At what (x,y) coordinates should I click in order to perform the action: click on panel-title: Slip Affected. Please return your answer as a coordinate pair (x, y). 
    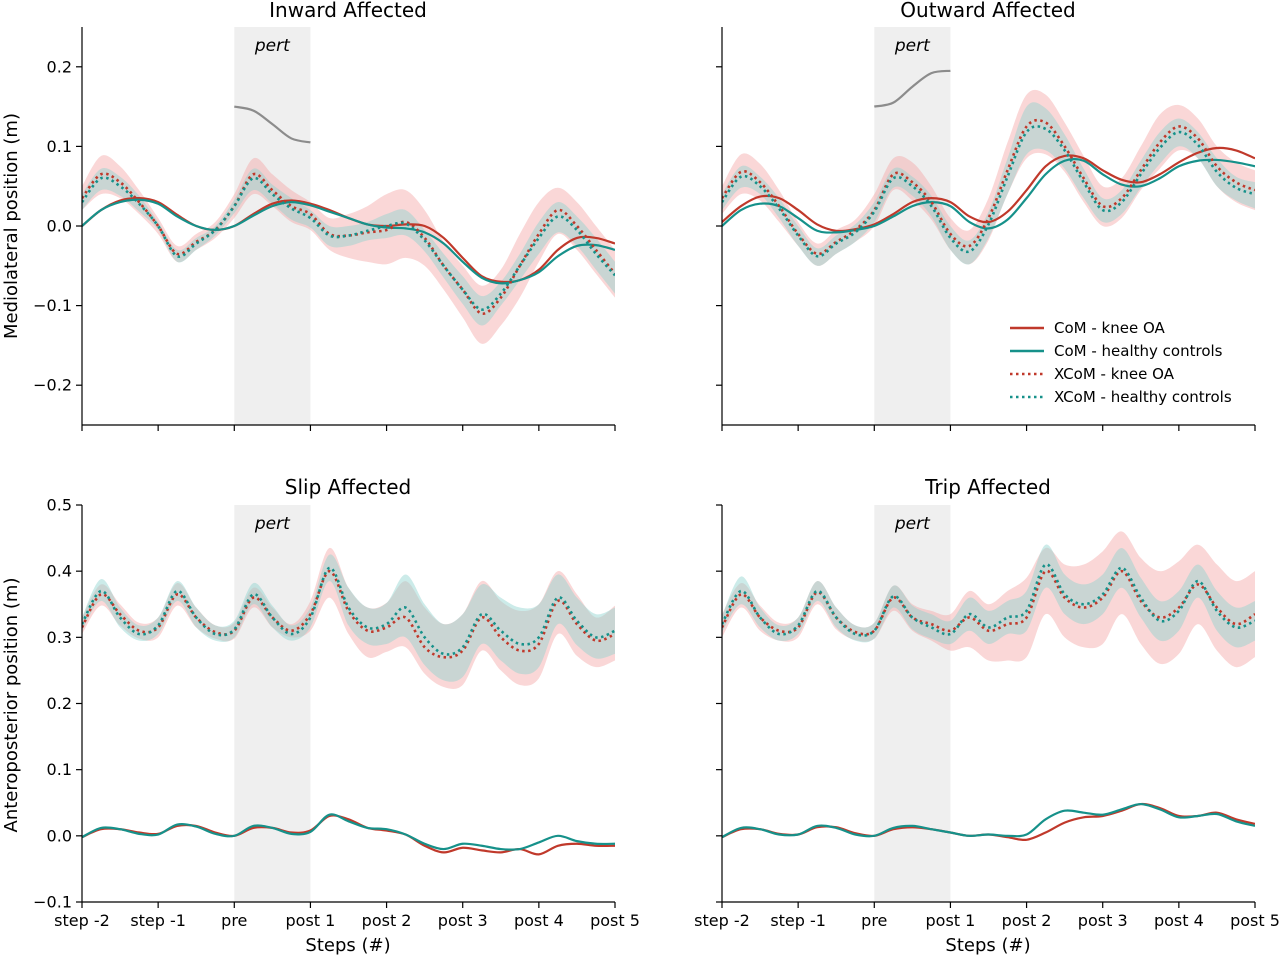
    Looking at the image, I should click on (348, 487).